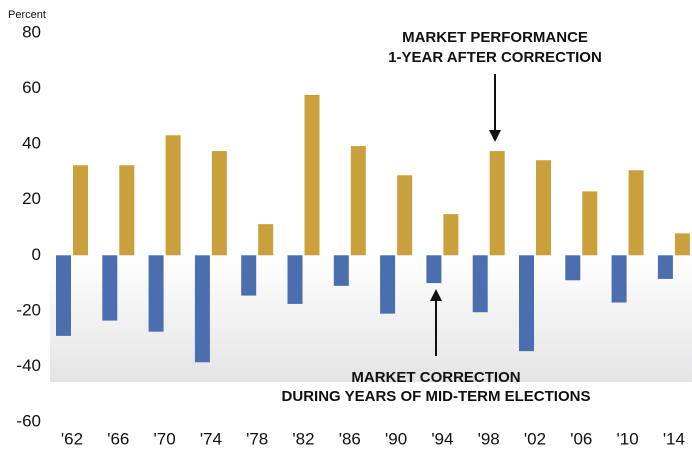 The width and height of the screenshot is (692, 455). I want to click on y-tick-label: 40, so click(31, 143).